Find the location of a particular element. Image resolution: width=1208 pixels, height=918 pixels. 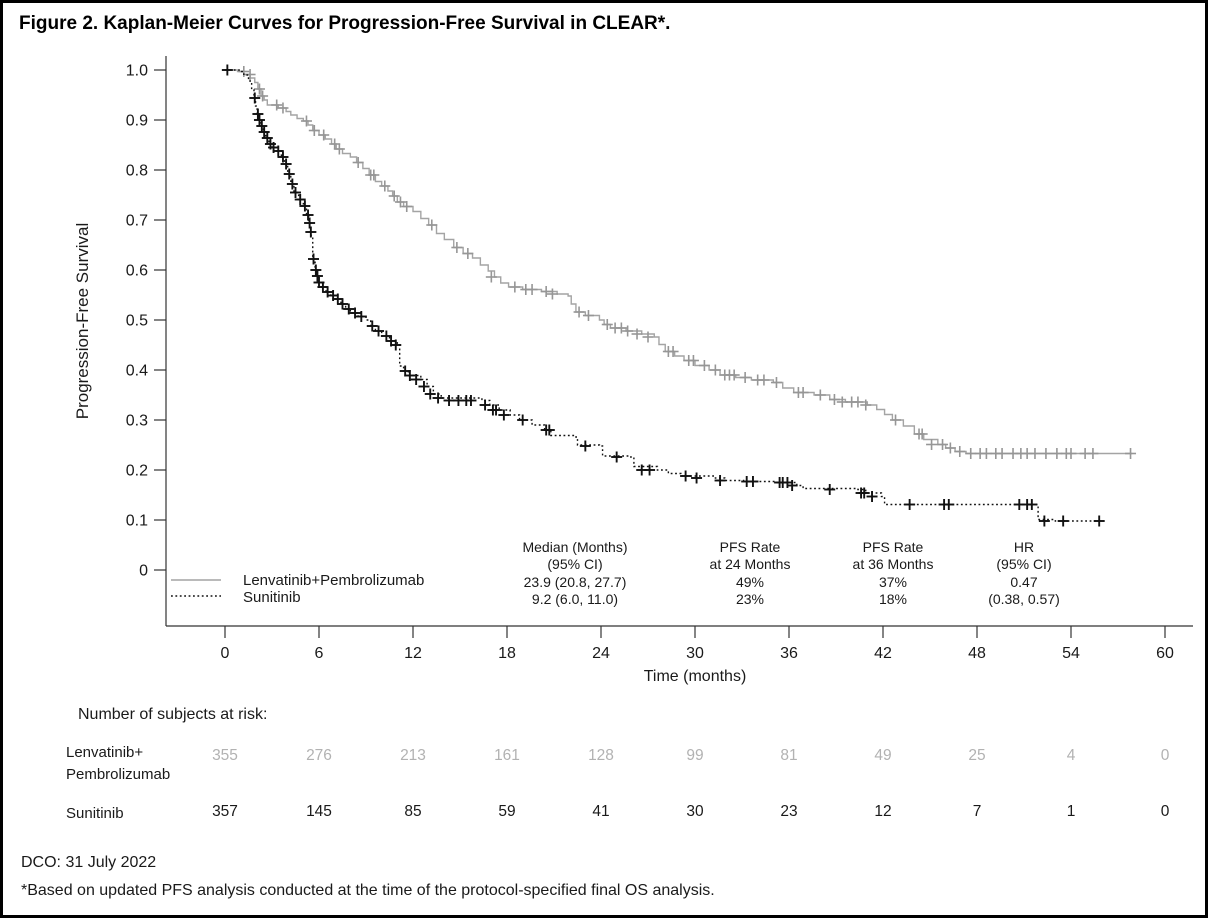

y-tick-label: 0.4 is located at coordinates (137, 371).